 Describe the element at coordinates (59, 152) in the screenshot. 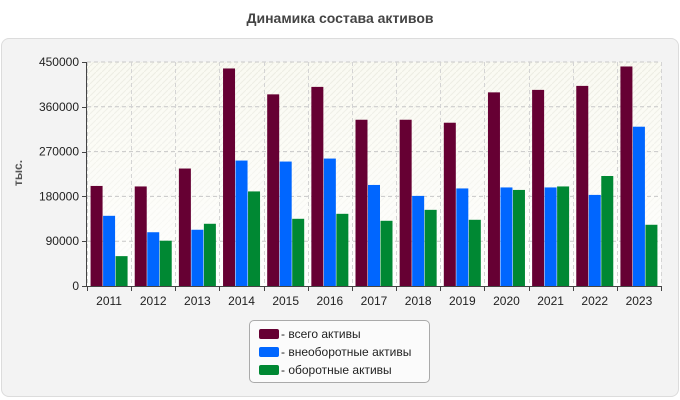

I see `y-tick-label: 270000` at that location.